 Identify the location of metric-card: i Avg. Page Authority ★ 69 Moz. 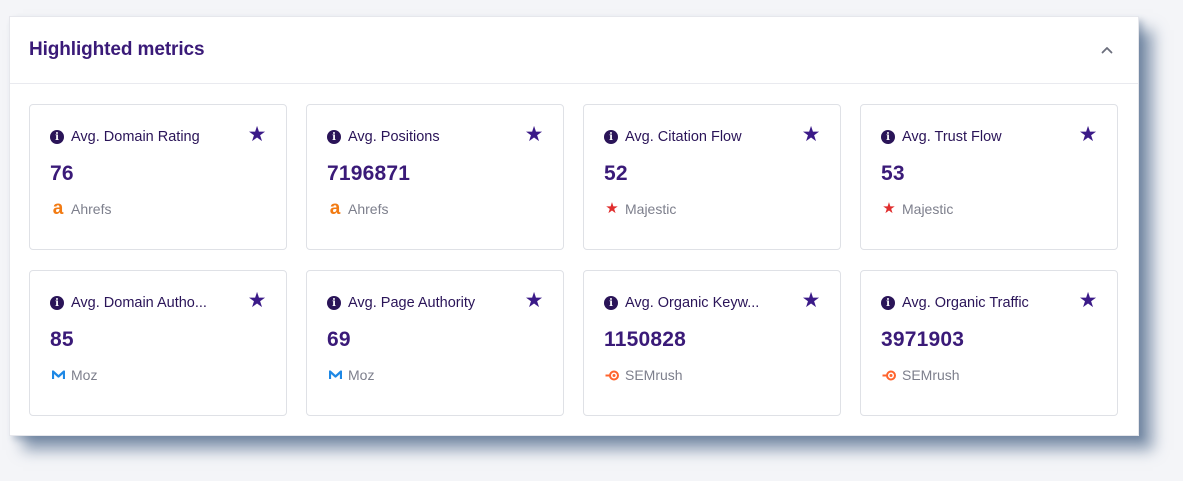
(435, 343).